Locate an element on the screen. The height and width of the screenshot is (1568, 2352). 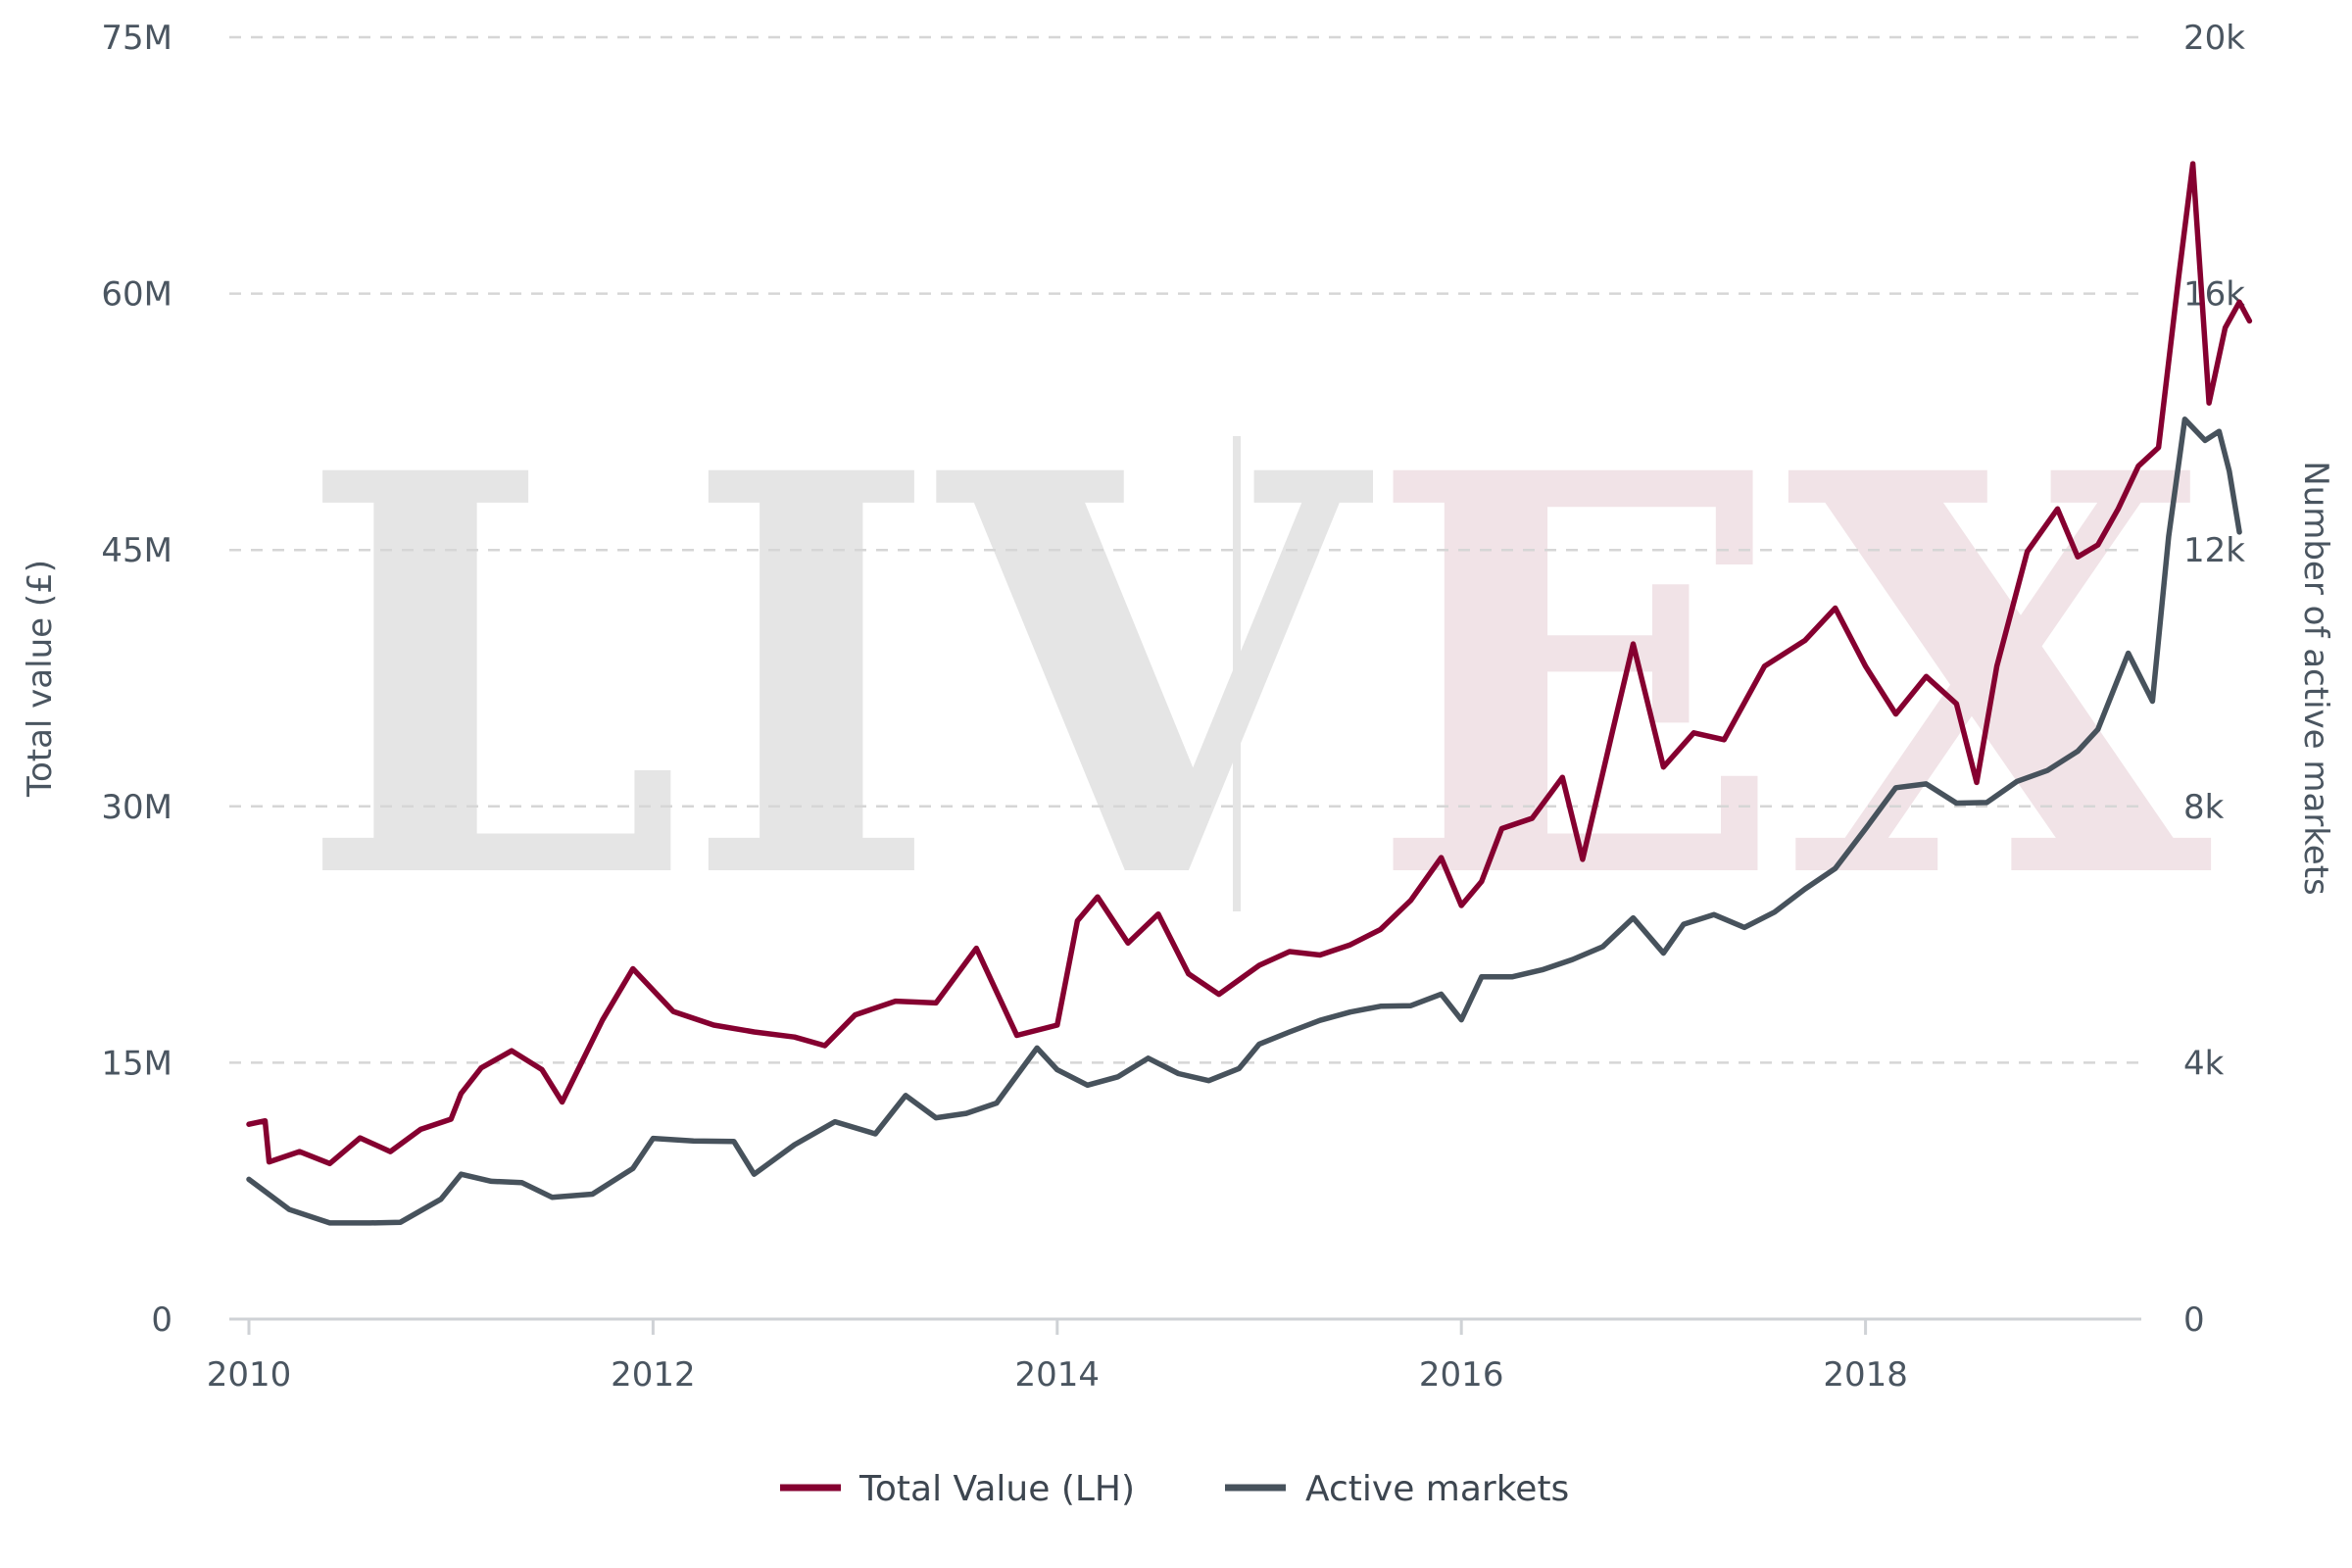
legend-label: Total Value (LH) is located at coordinates (996, 1489).